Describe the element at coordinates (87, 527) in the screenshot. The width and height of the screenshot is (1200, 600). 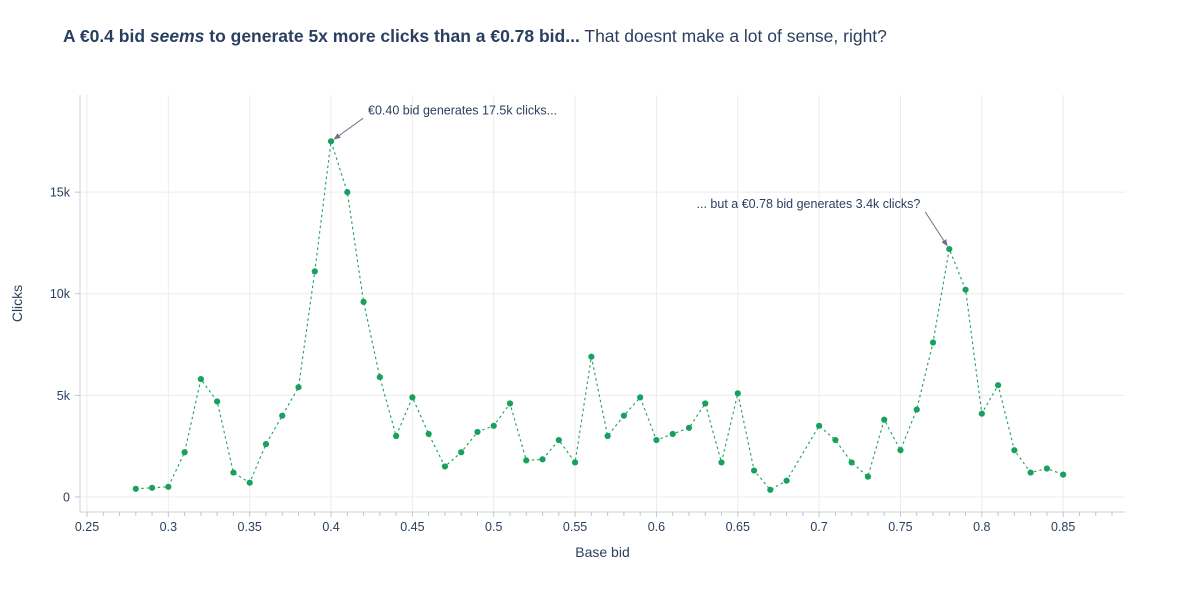
I see `x-tick-label: 0.25` at that location.